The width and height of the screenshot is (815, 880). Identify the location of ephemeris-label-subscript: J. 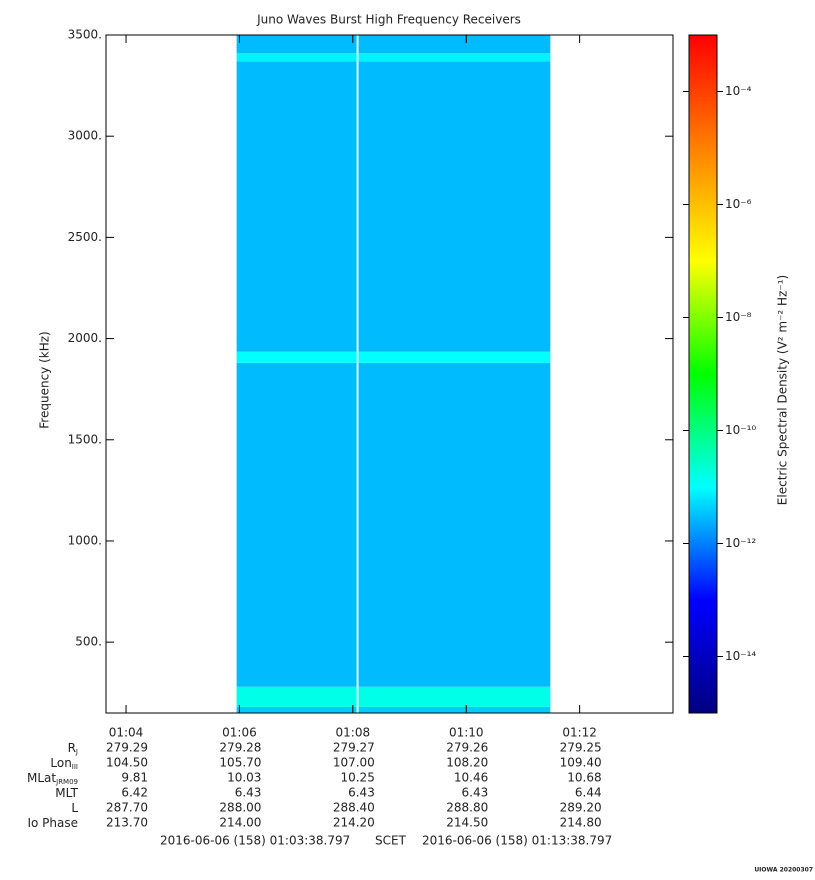
(76, 752).